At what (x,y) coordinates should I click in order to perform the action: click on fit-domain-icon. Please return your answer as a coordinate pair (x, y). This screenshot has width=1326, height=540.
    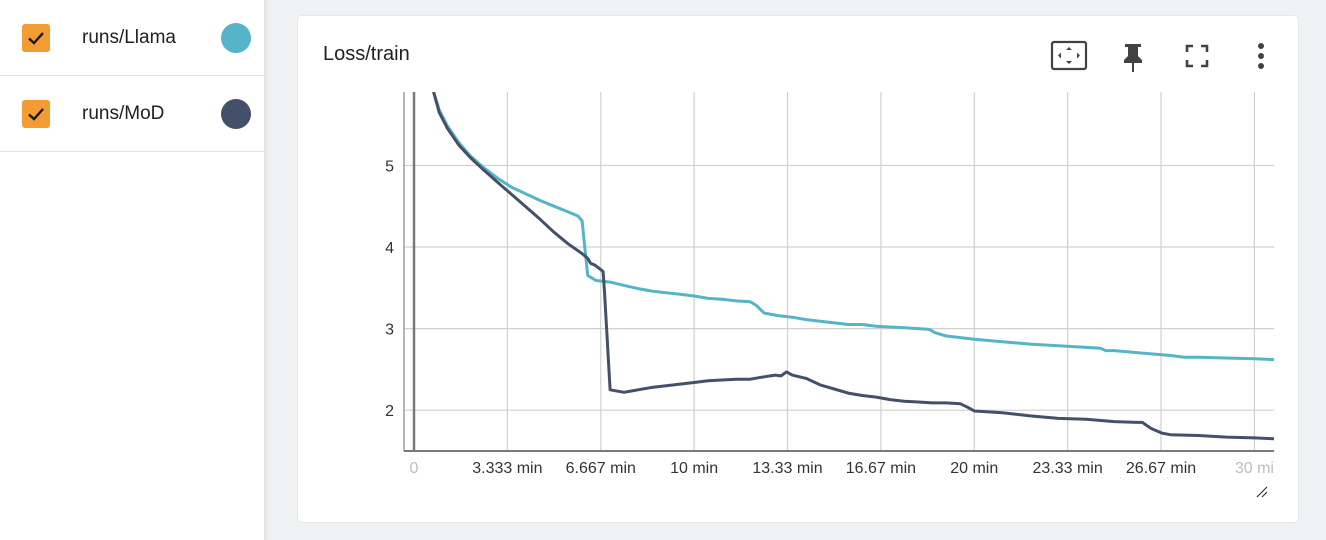
    Looking at the image, I should click on (1069, 55).